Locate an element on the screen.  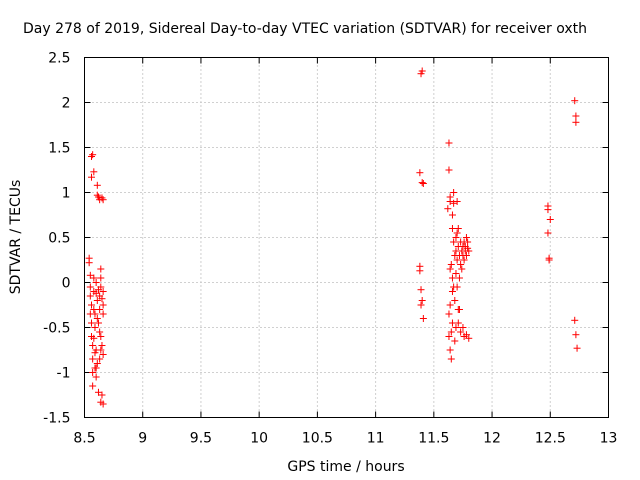
x-tick-label: 12.5 is located at coordinates (550, 439).